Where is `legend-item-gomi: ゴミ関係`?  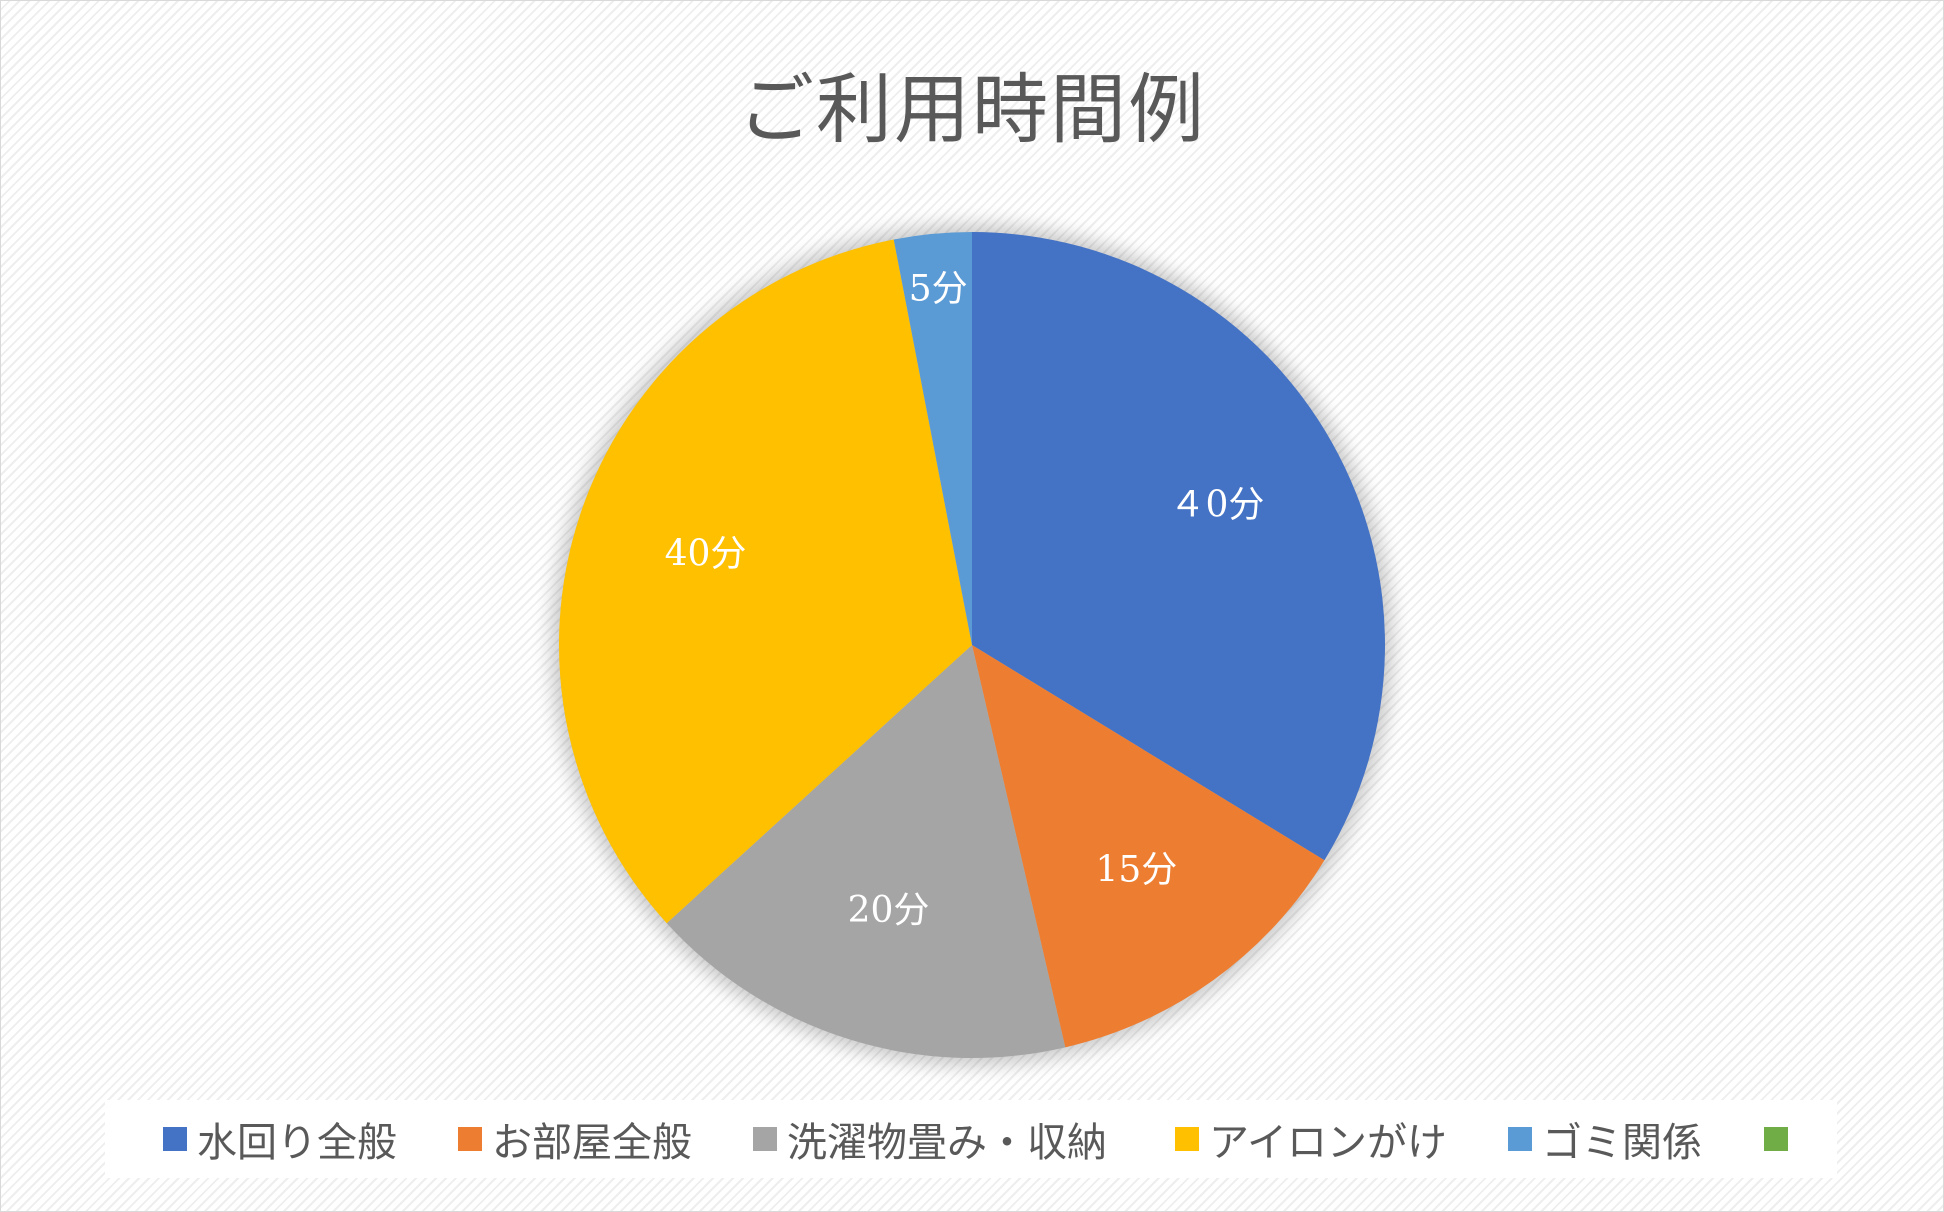 legend-item-gomi: ゴミ関係 is located at coordinates (1605, 1139).